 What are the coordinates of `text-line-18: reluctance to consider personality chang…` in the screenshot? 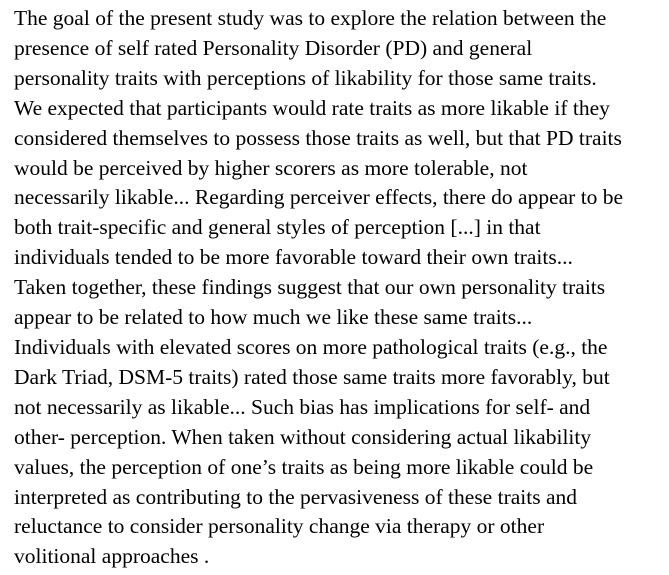 It's located at (279, 526).